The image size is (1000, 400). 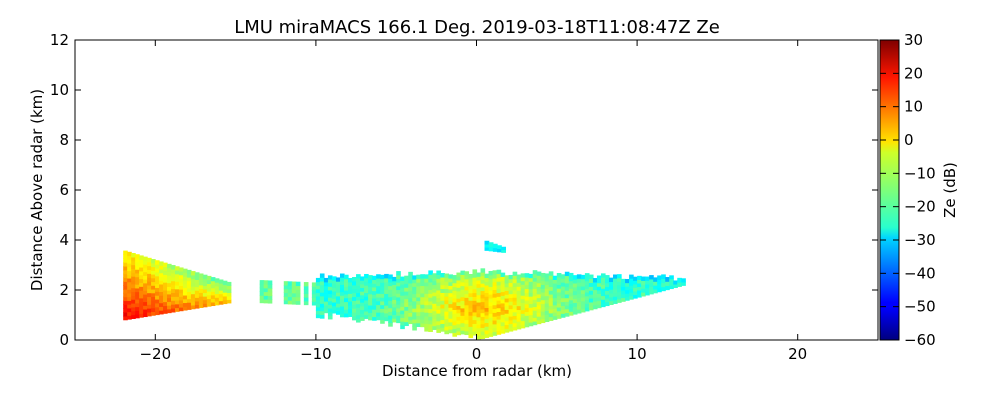 What do you see at coordinates (909, 140) in the screenshot?
I see `colorbar-tick-label: 0` at bounding box center [909, 140].